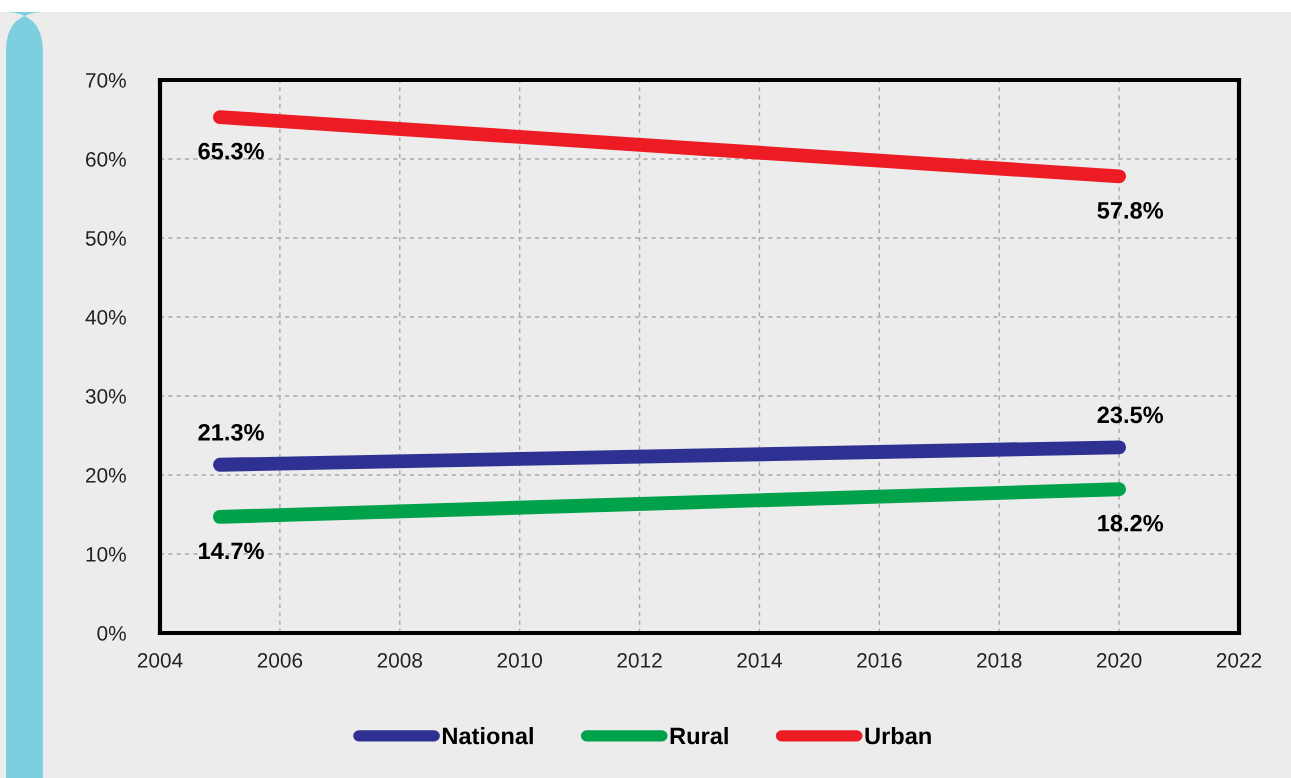 Image resolution: width=1291 pixels, height=778 pixels. I want to click on data-label: 57.8%, so click(1130, 210).